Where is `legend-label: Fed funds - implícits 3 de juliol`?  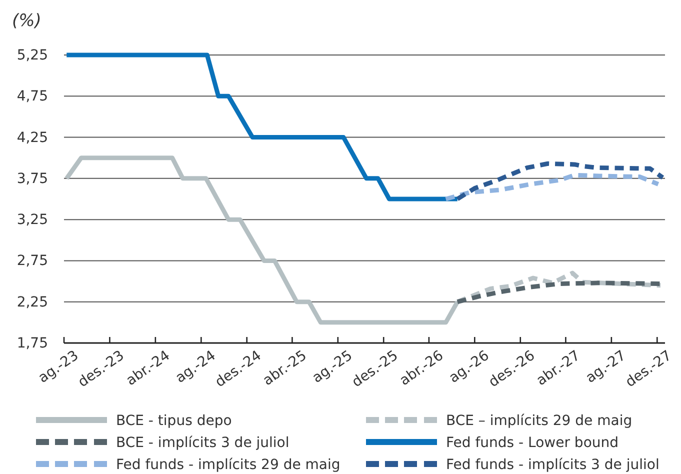 legend-label: Fed funds - implícits 3 de juliol is located at coordinates (553, 465).